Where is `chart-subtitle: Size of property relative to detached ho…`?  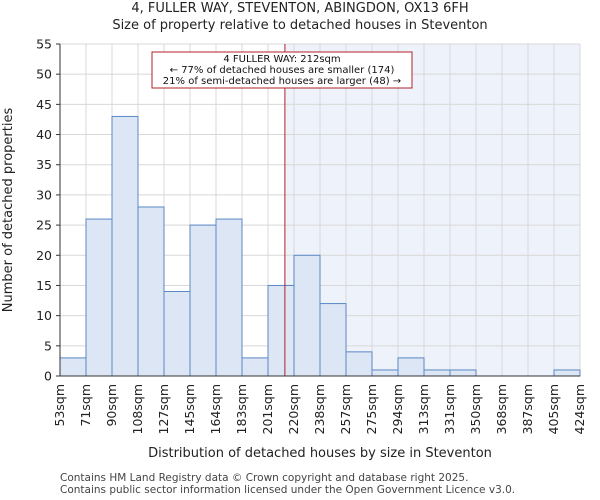
chart-subtitle: Size of property relative to detached ho… is located at coordinates (300, 25).